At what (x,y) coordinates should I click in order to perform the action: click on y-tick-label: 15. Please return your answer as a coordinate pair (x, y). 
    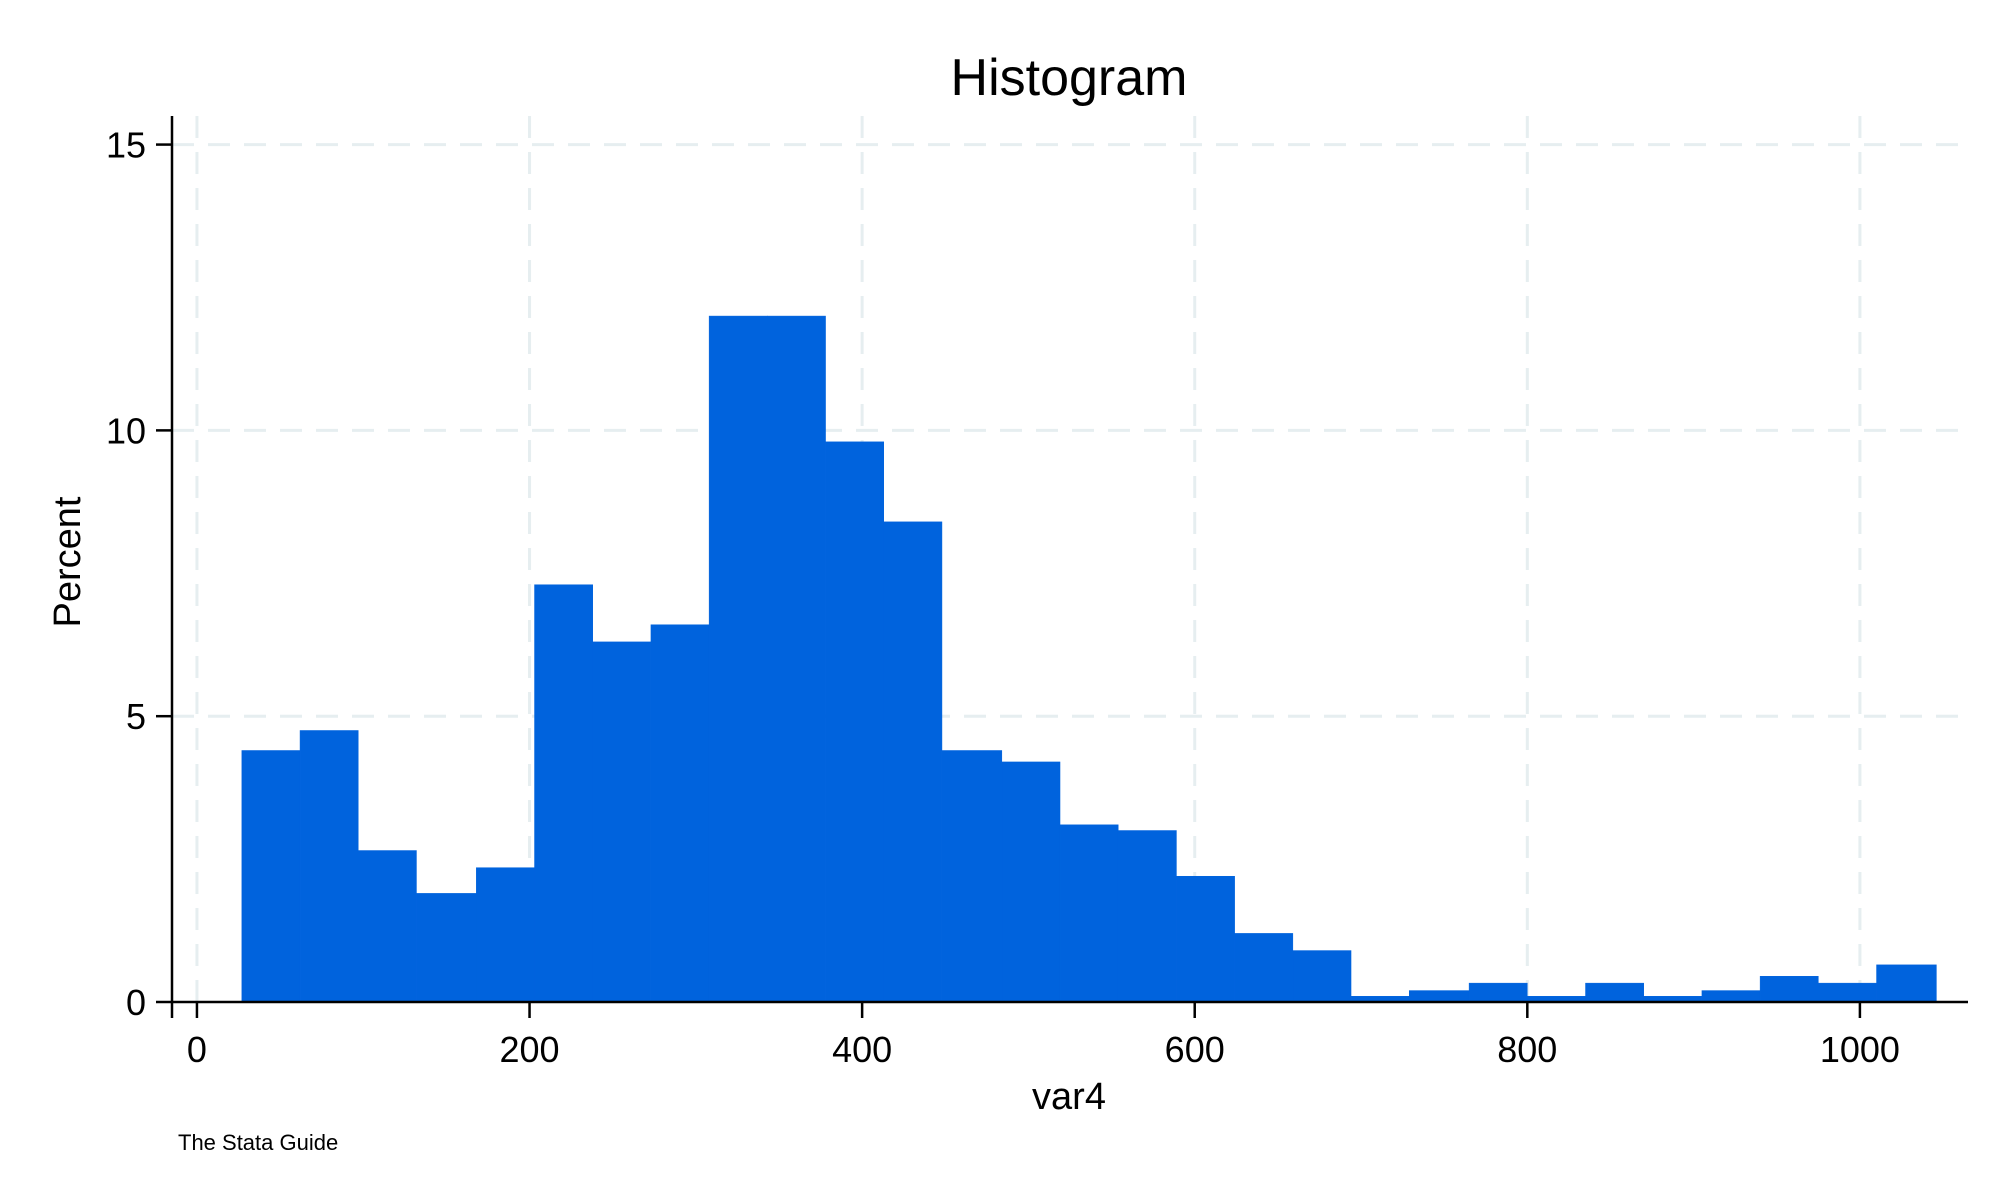
    Looking at the image, I should click on (126, 145).